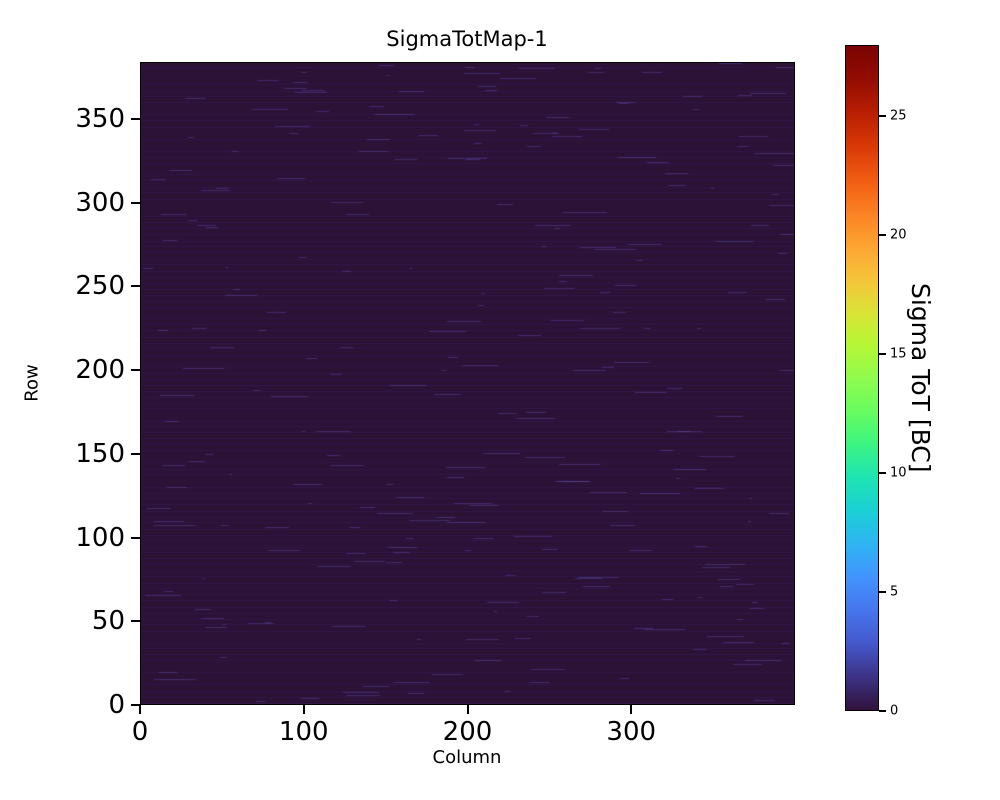 The width and height of the screenshot is (1000, 800). Describe the element at coordinates (898, 354) in the screenshot. I see `colorbar-tick-label: 15` at that location.